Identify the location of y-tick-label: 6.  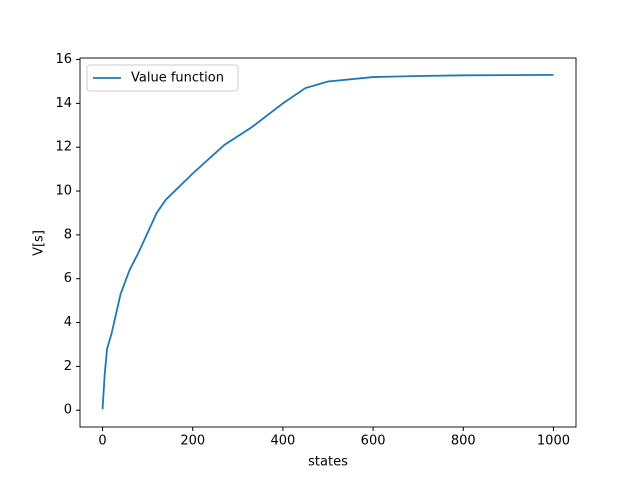
(68, 278).